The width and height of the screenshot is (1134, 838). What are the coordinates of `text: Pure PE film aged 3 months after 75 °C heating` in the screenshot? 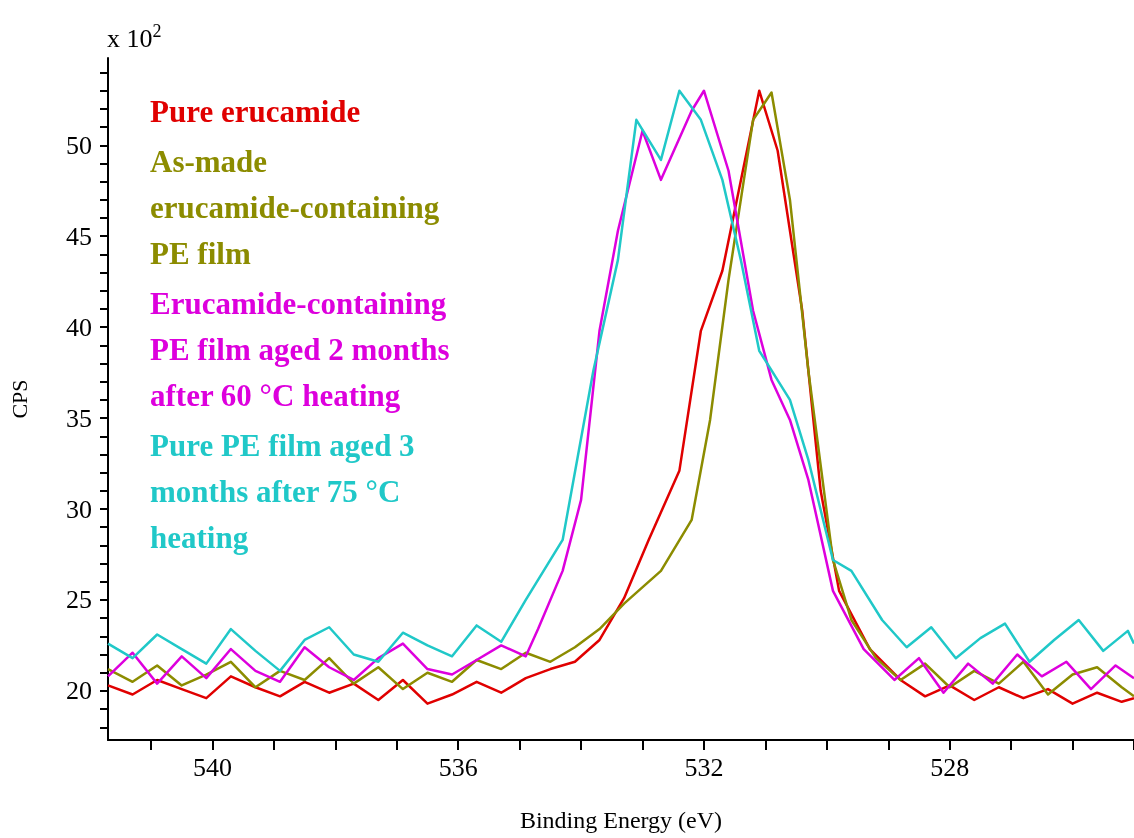 It's located at (286, 491).